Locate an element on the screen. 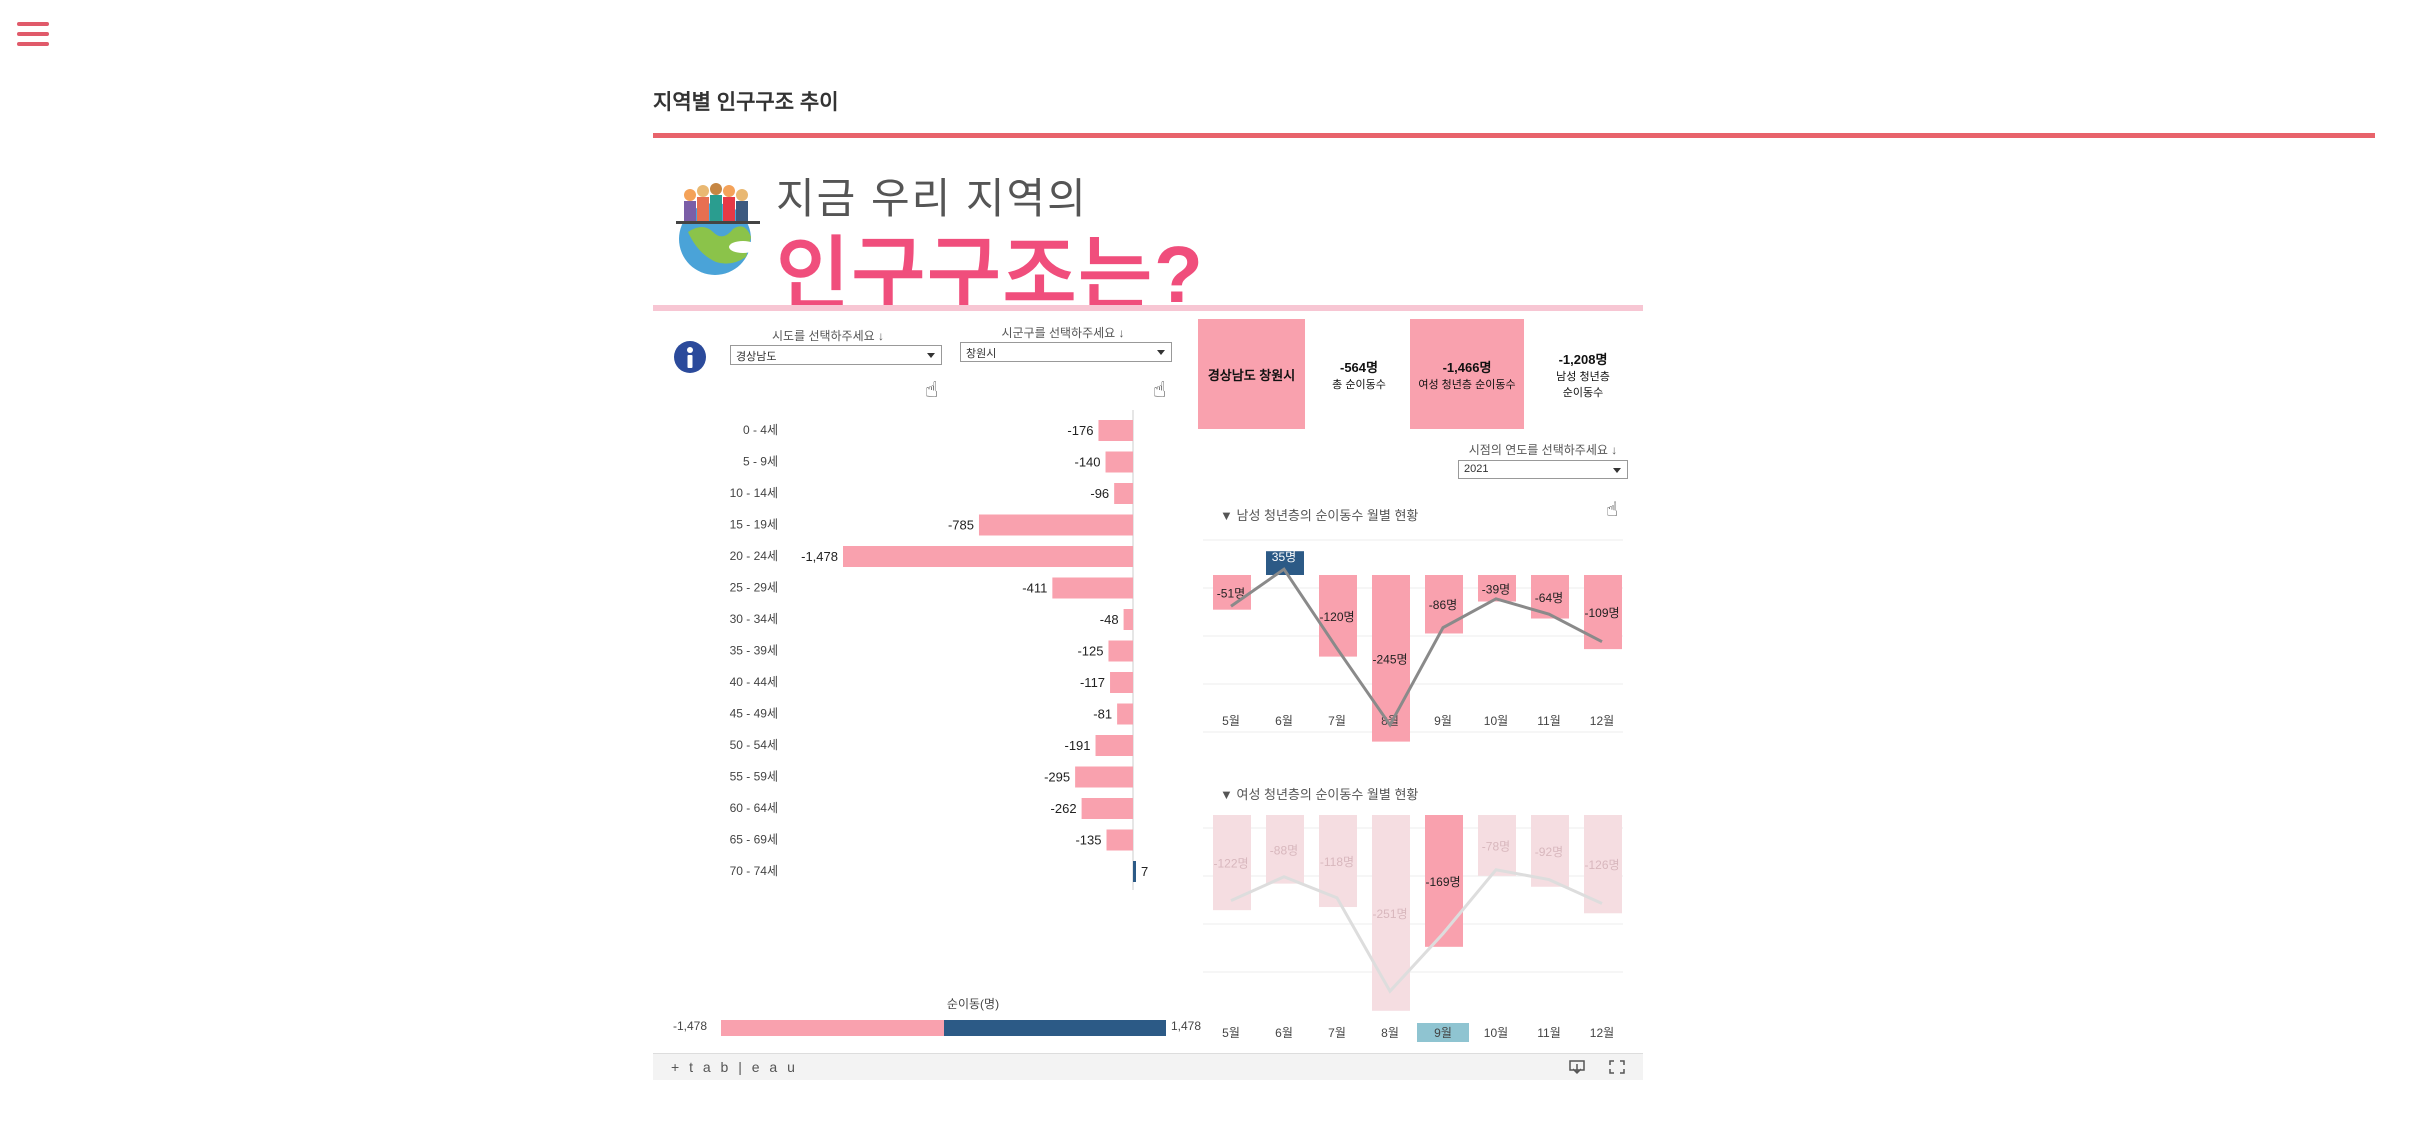 Image resolution: width=2429 pixels, height=1124 pixels. kpi-total-label: 총 순이동수 is located at coordinates (1359, 384).